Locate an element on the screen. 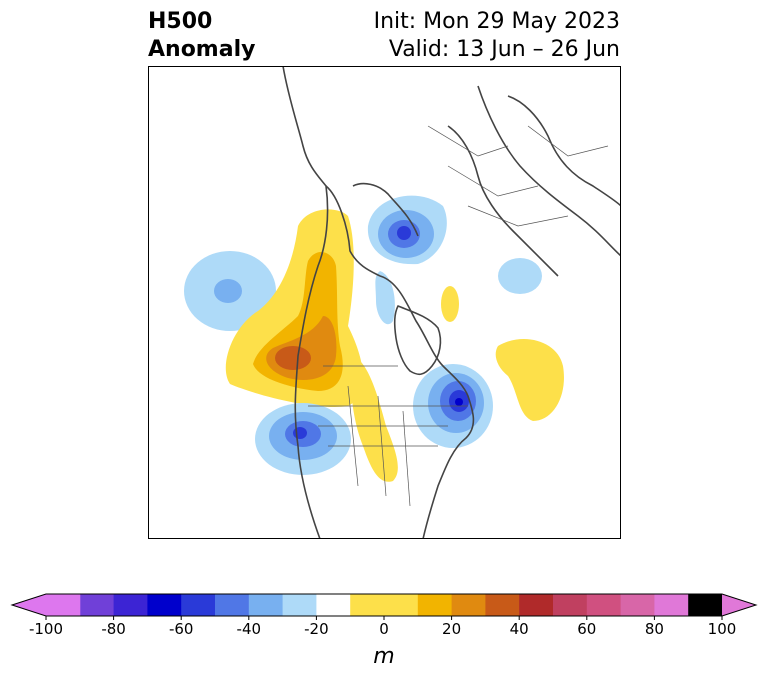 The image size is (768, 684). anomaly-arctic-high is located at coordinates (450, 304).